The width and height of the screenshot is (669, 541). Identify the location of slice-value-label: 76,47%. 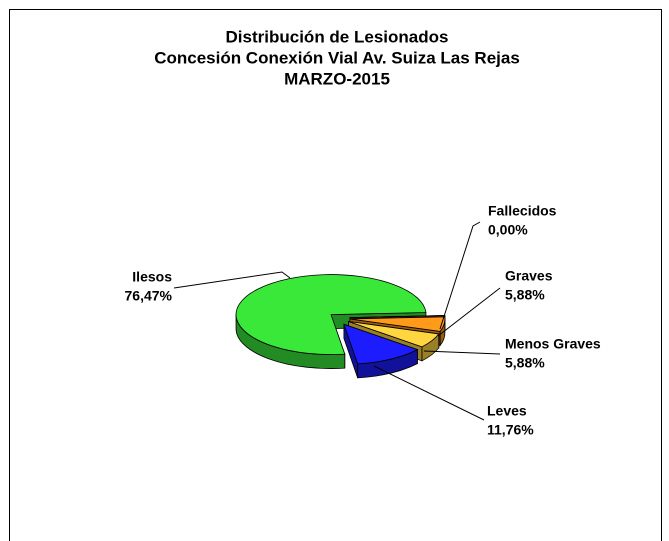
(149, 296).